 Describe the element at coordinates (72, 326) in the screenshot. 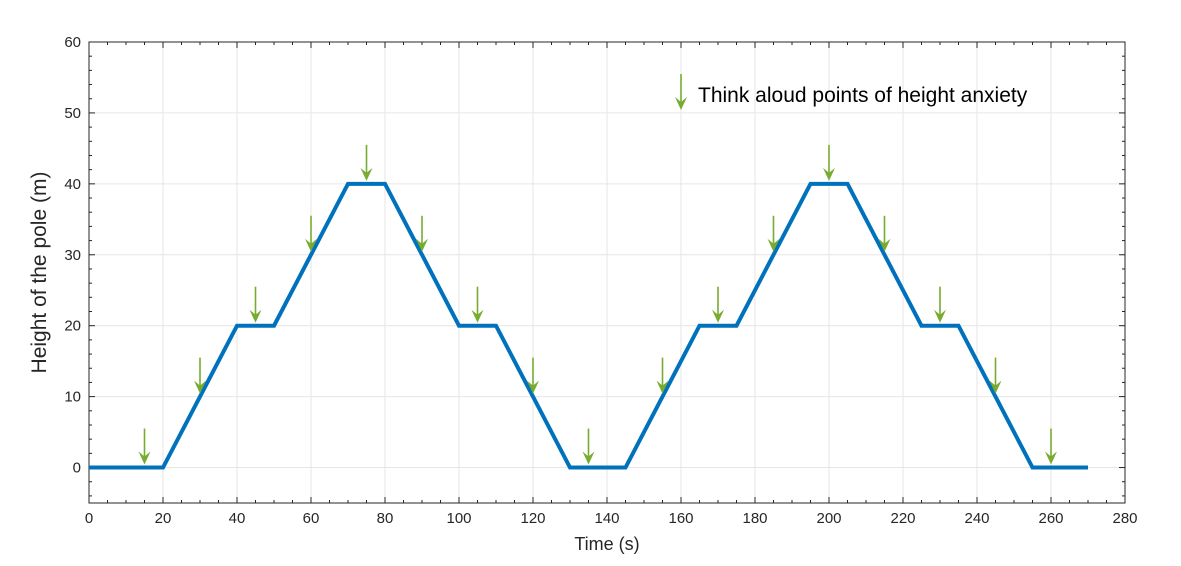

I see `y-tick-label: 20` at that location.